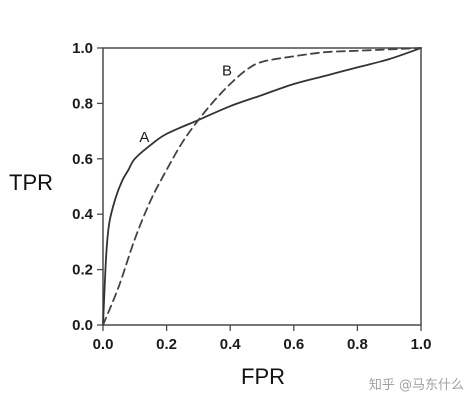  Describe the element at coordinates (82, 103) in the screenshot. I see `y-tick-label: 0.8` at that location.